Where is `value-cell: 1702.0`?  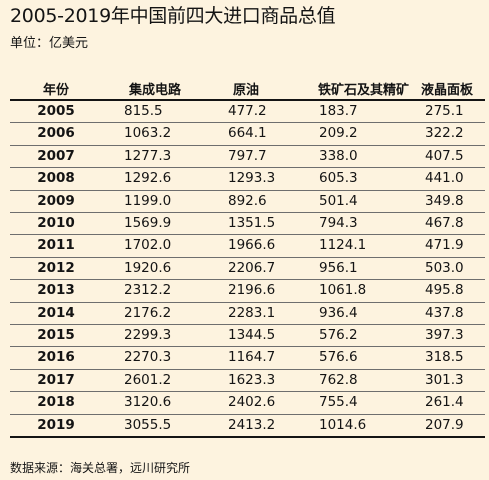
value-cell: 1702.0 is located at coordinates (155, 246).